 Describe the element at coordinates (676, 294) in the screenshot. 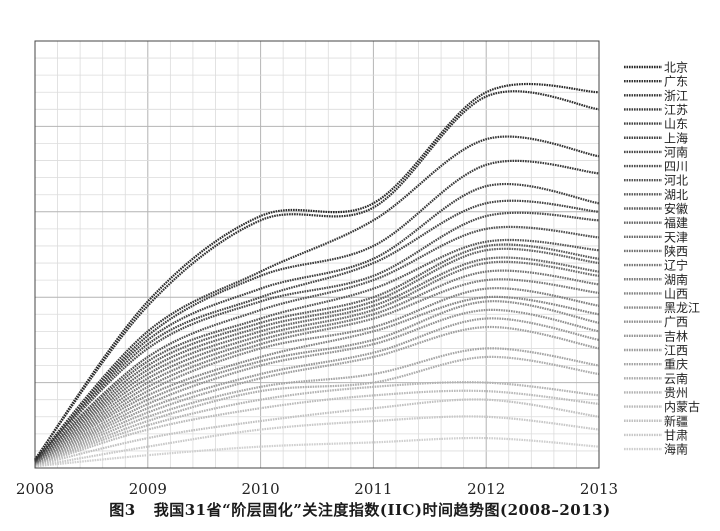

I see `legend-label: 山西` at that location.